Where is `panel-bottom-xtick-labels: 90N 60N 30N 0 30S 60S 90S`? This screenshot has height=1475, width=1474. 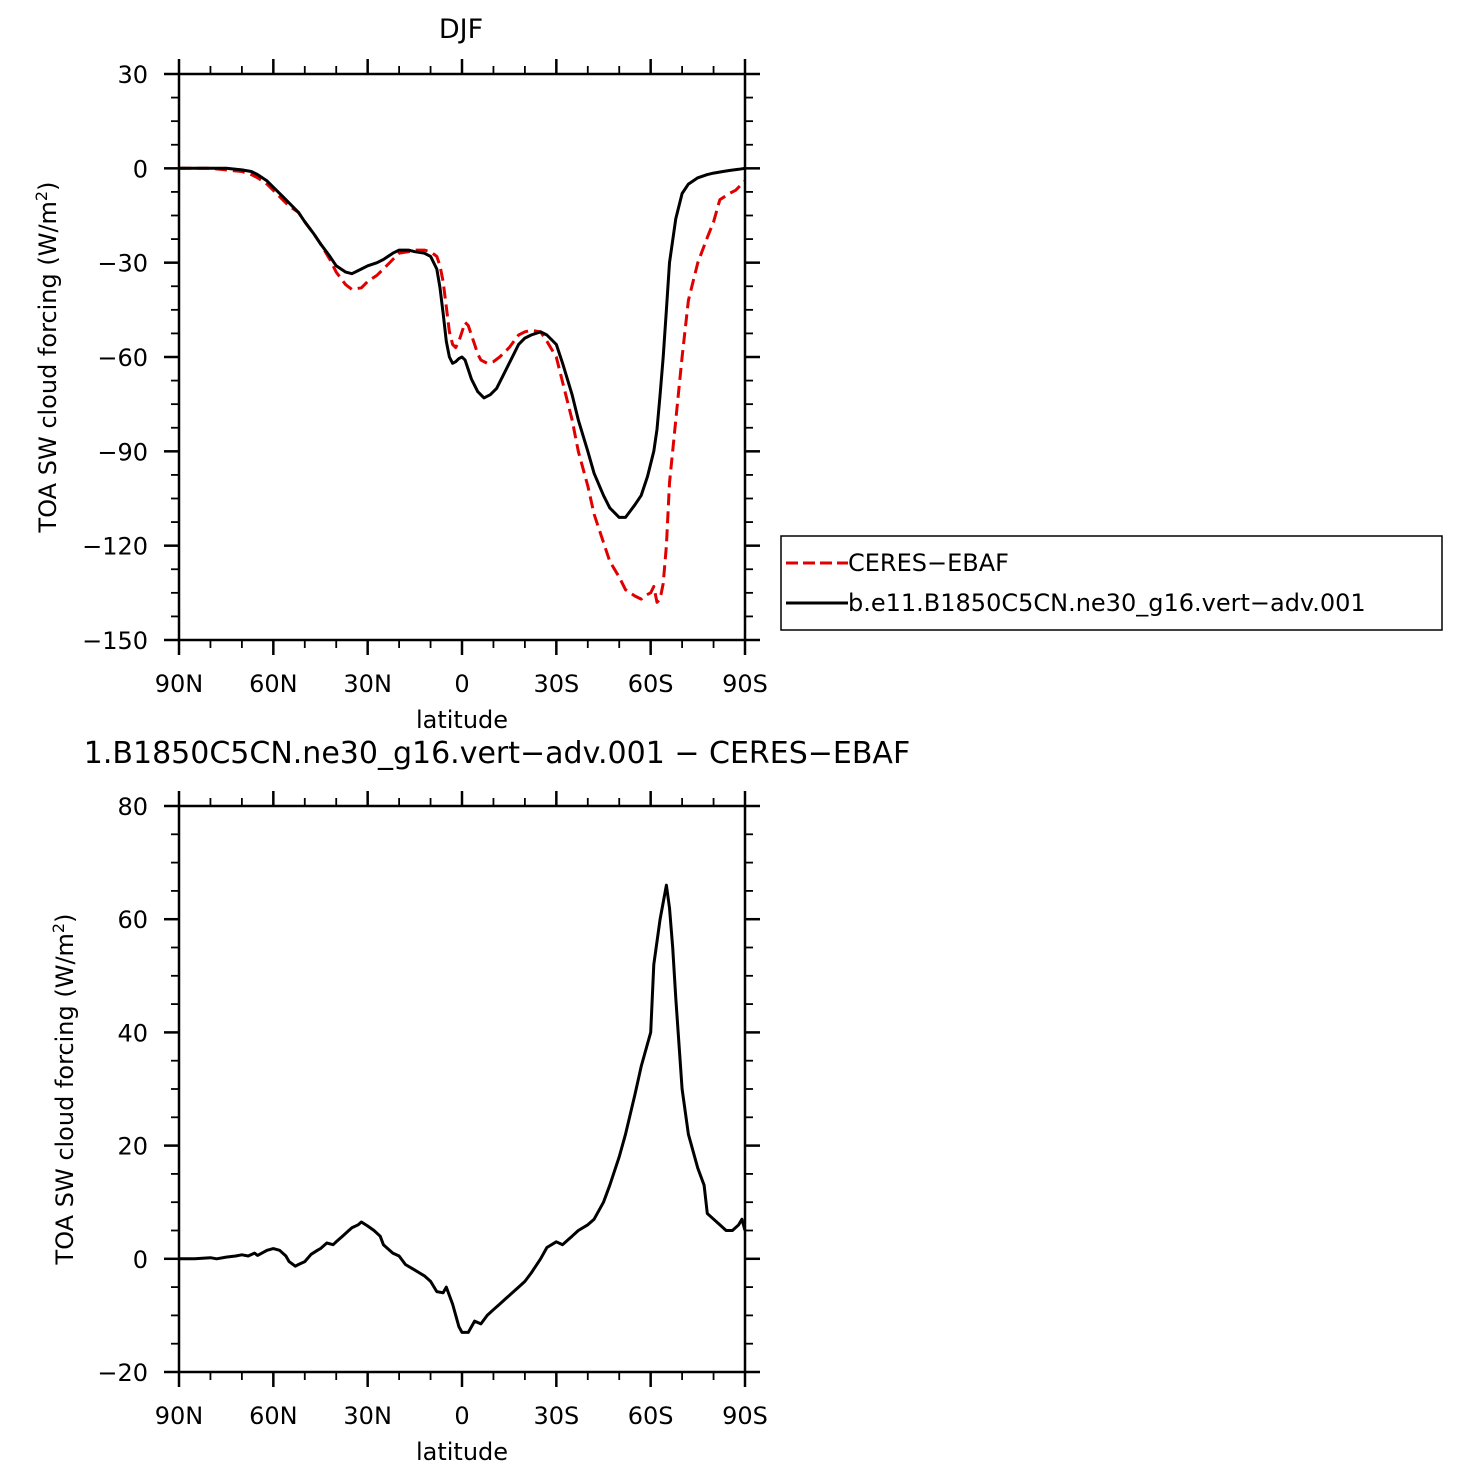
panel-bottom-xtick-labels: 90N 60N 30N 0 30S 60S 90S is located at coordinates (461, 1416).